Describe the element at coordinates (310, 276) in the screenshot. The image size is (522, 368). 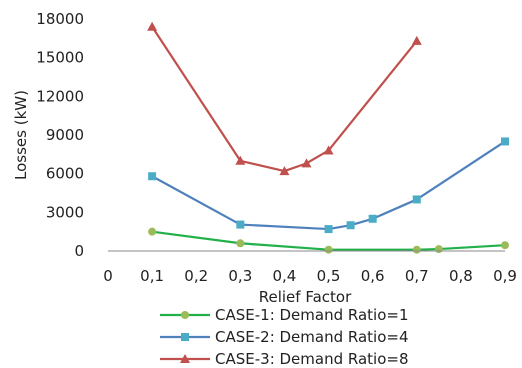
I see `x-tick-labels: 0 0,1 0,2 0,3 0,4 0,5 0,6 0,7 0,8 0,9` at that location.